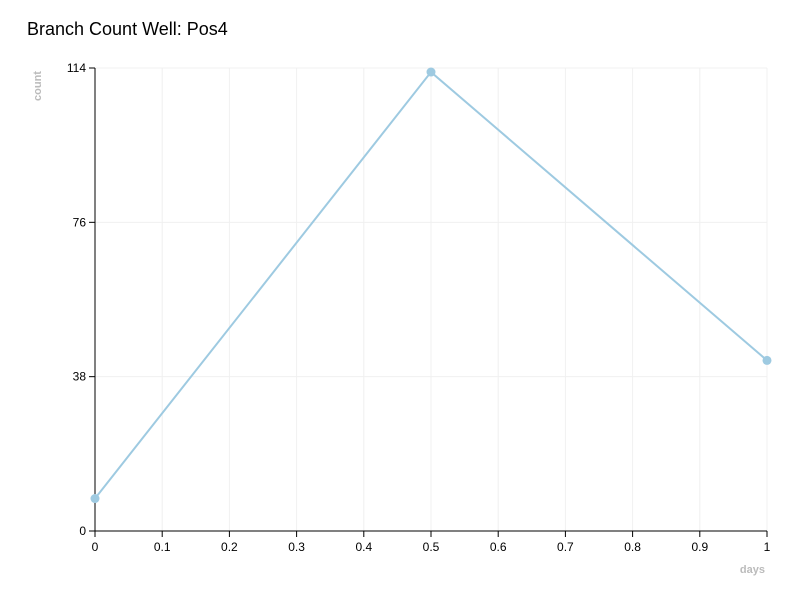 The image size is (800, 600). Describe the element at coordinates (38, 86) in the screenshot. I see `y-axis-label: count` at that location.